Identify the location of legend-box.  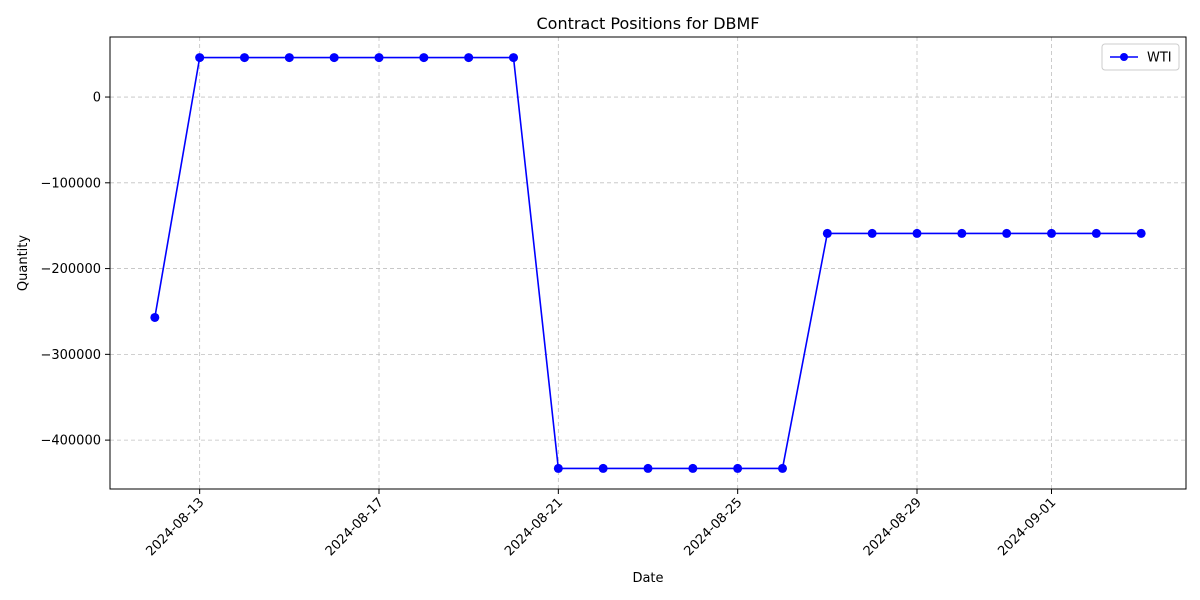
(1140, 57).